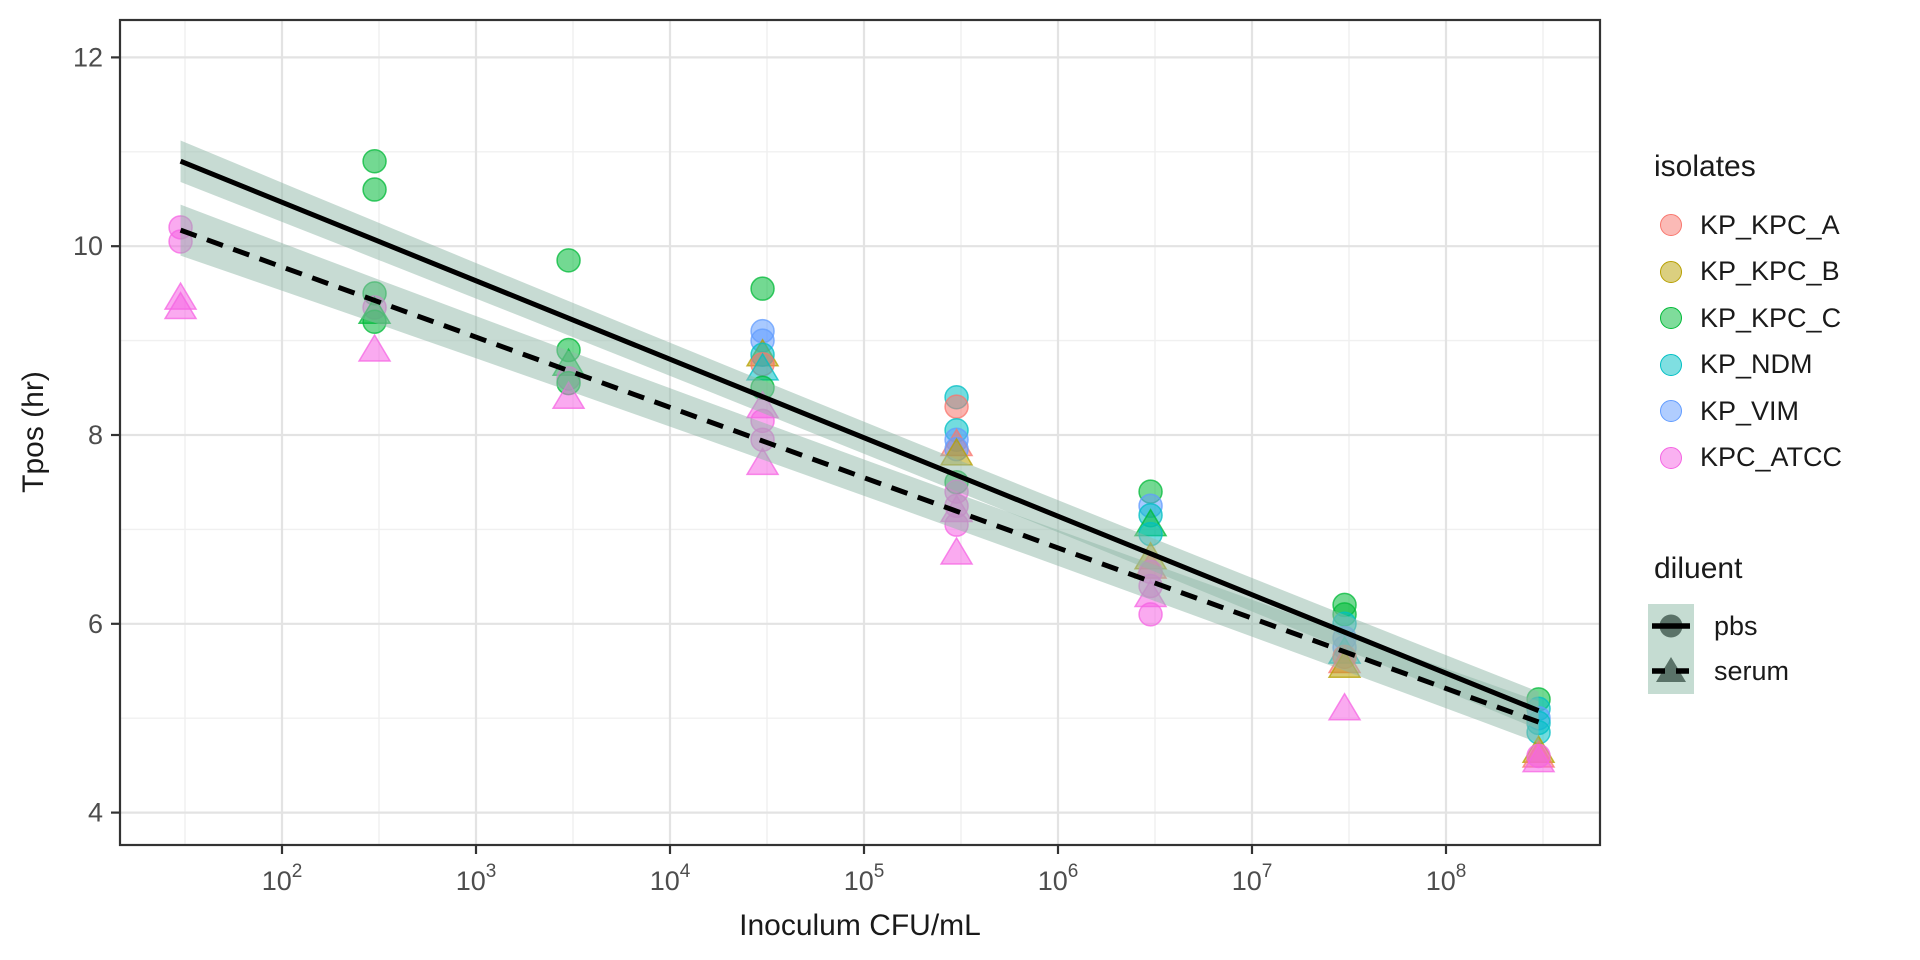  Describe the element at coordinates (1756, 364) in the screenshot. I see `legend-entry-label: KP_NDM` at that location.